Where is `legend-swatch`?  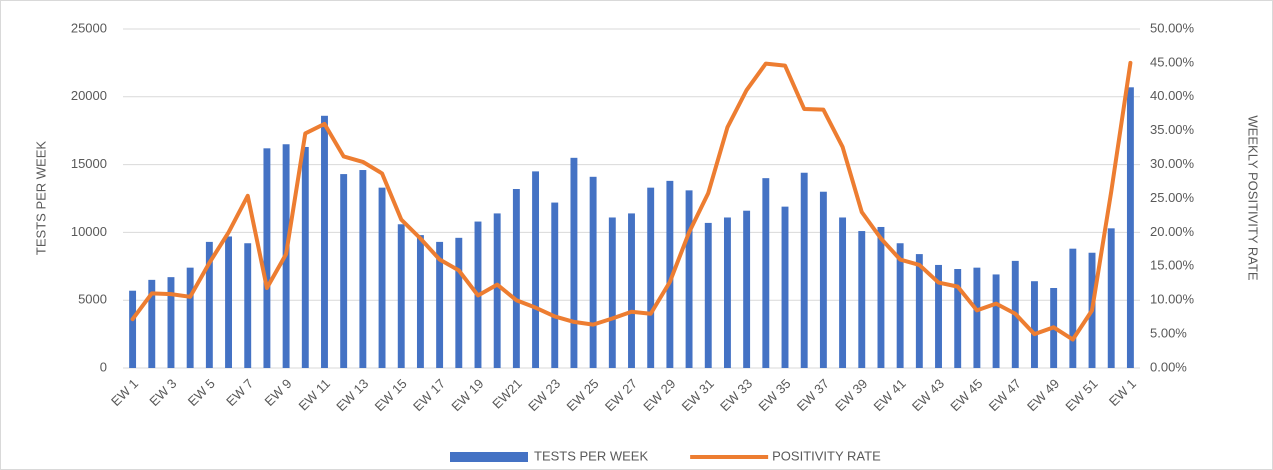 legend-swatch is located at coordinates (489, 457).